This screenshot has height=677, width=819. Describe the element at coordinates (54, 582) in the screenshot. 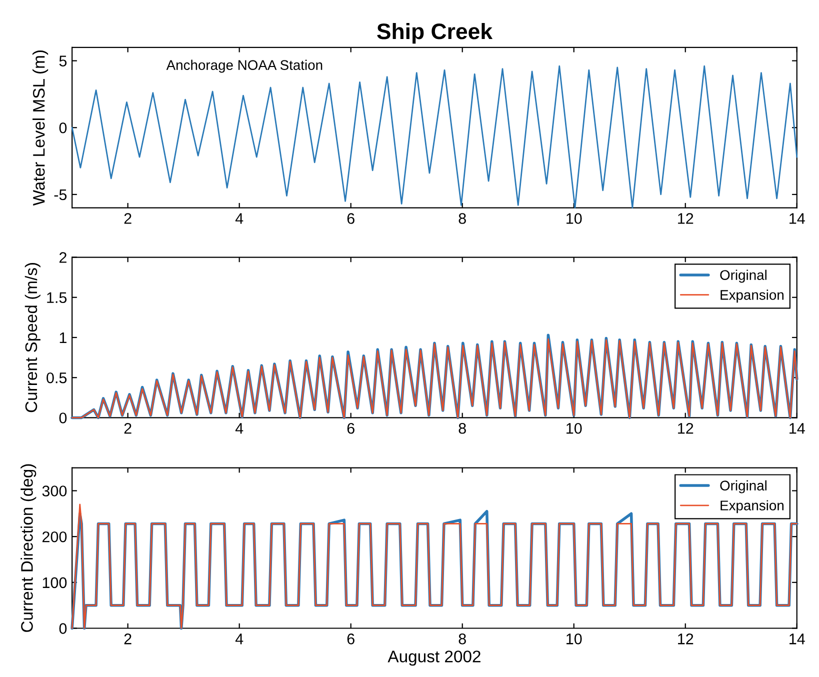

I see `y-tick-label: 100` at that location.